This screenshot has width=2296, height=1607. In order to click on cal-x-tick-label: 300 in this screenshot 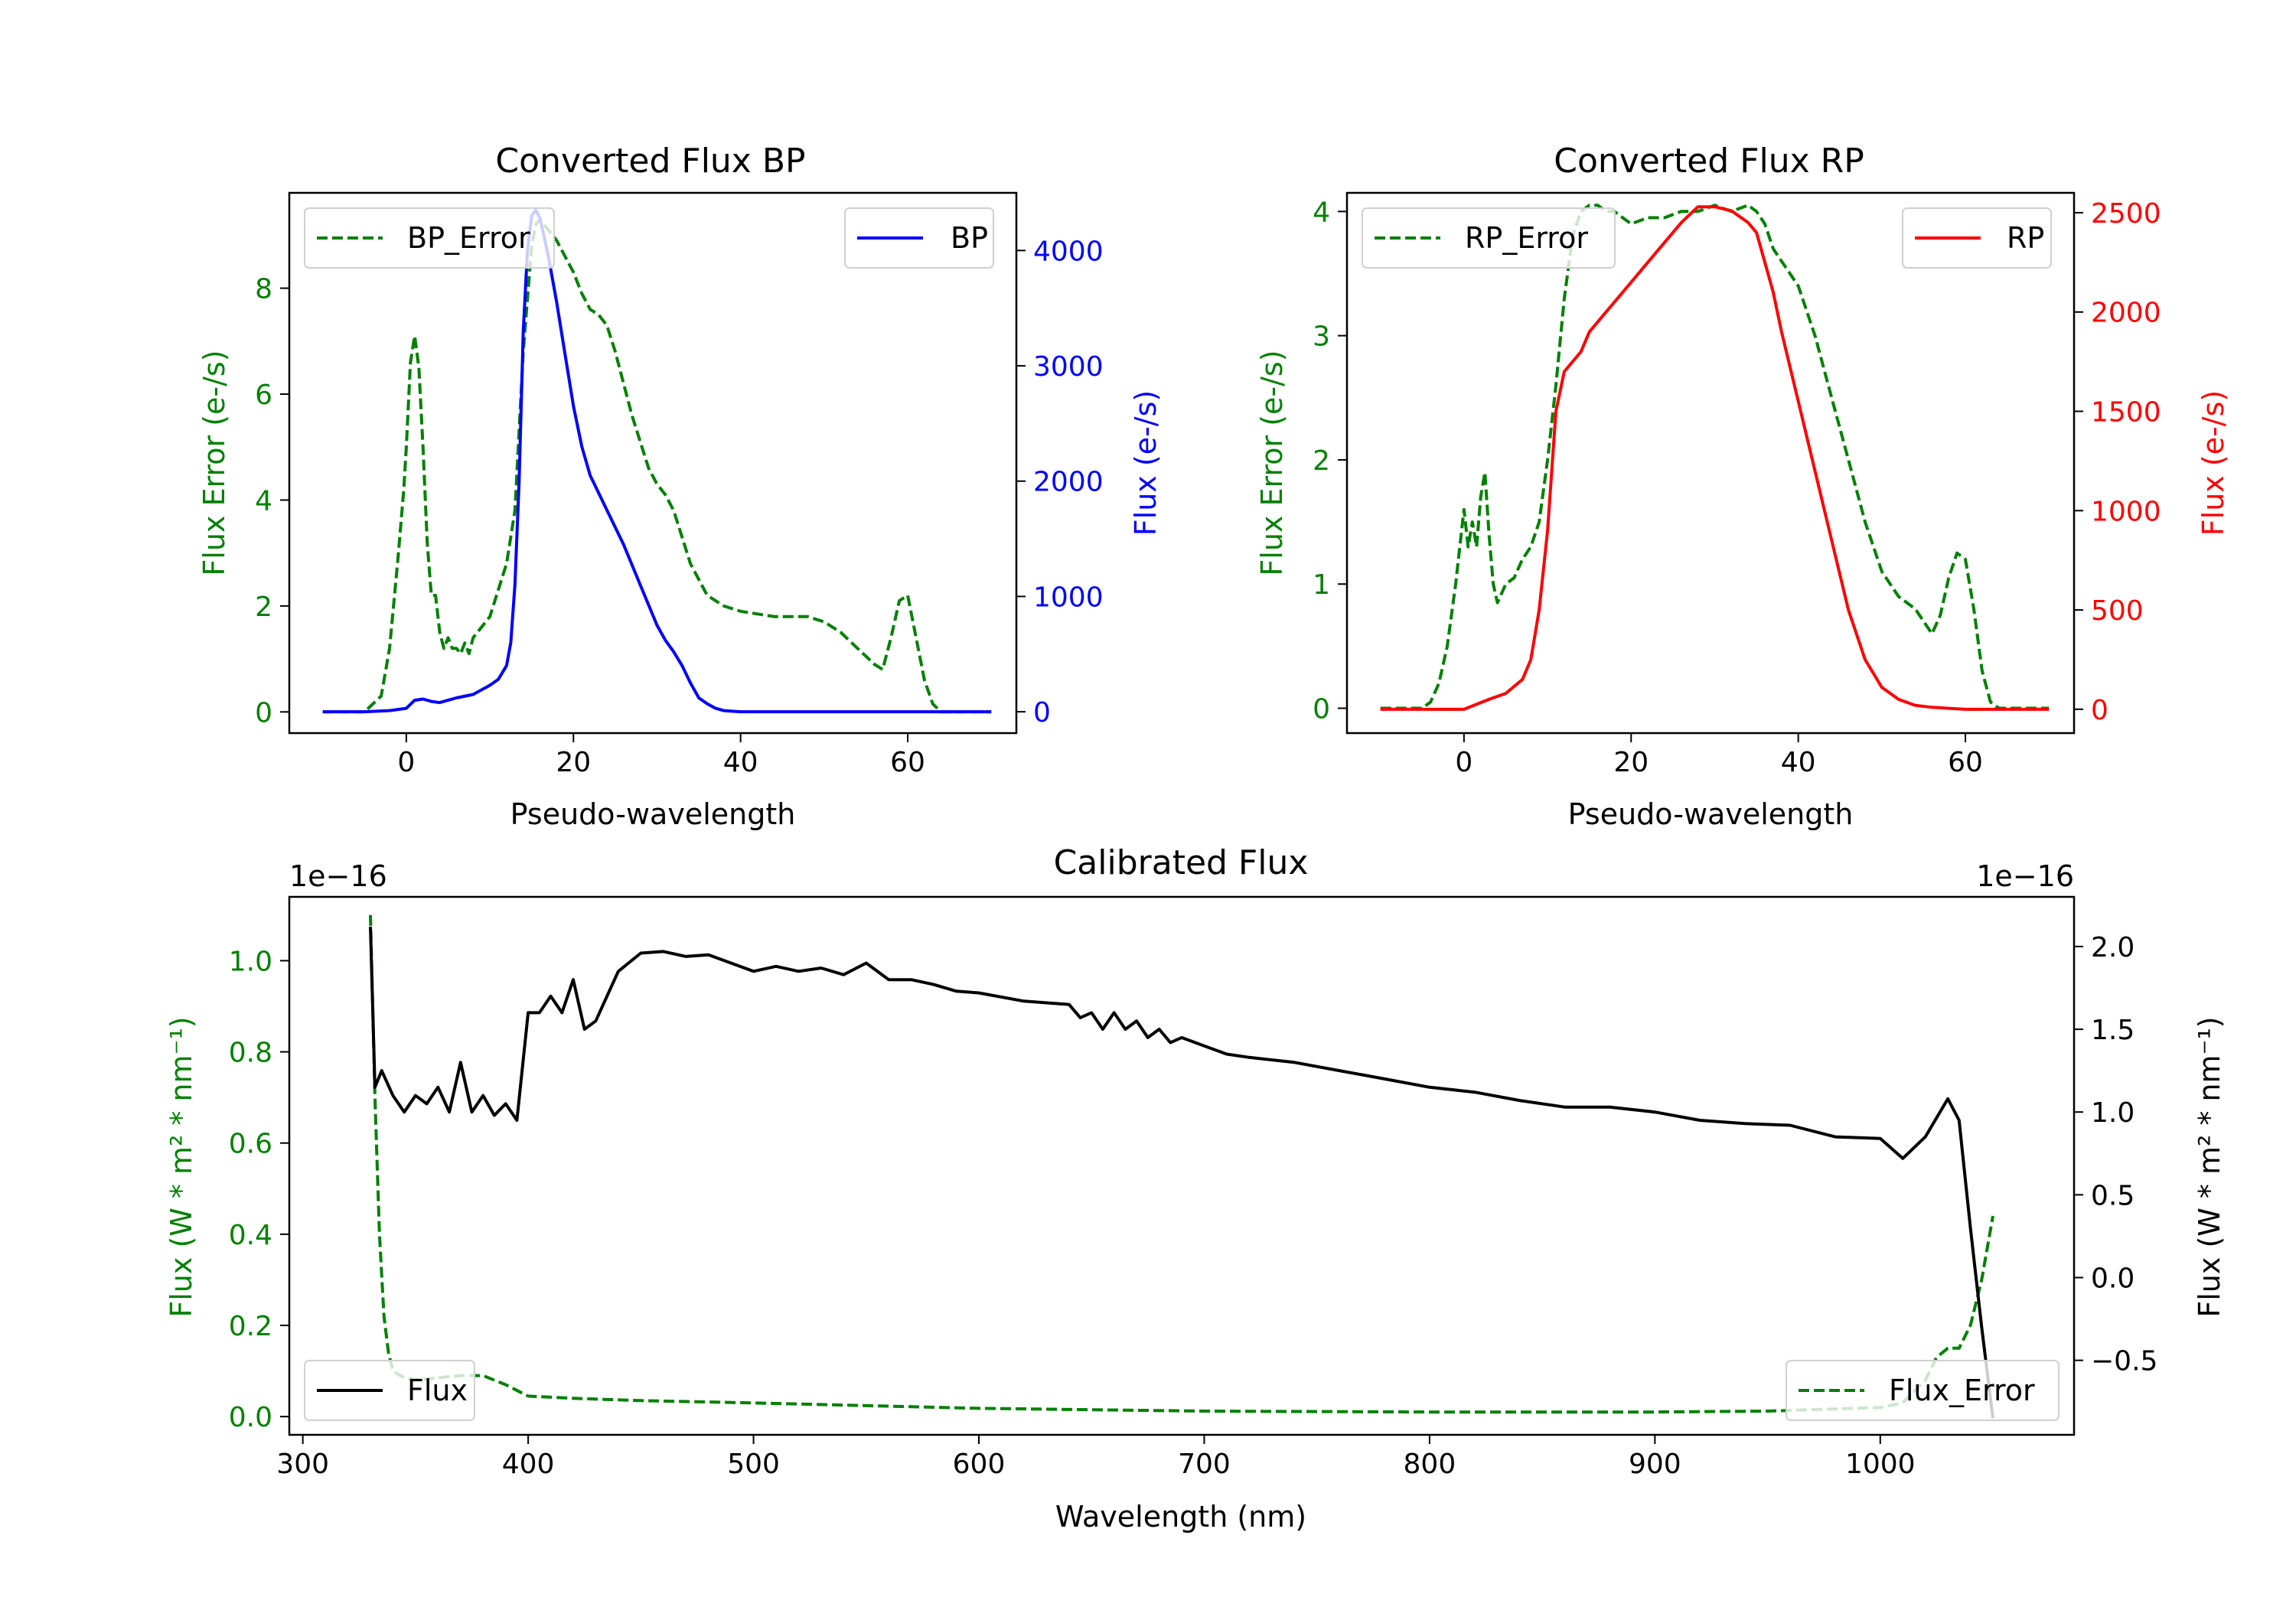, I will do `click(302, 1464)`.